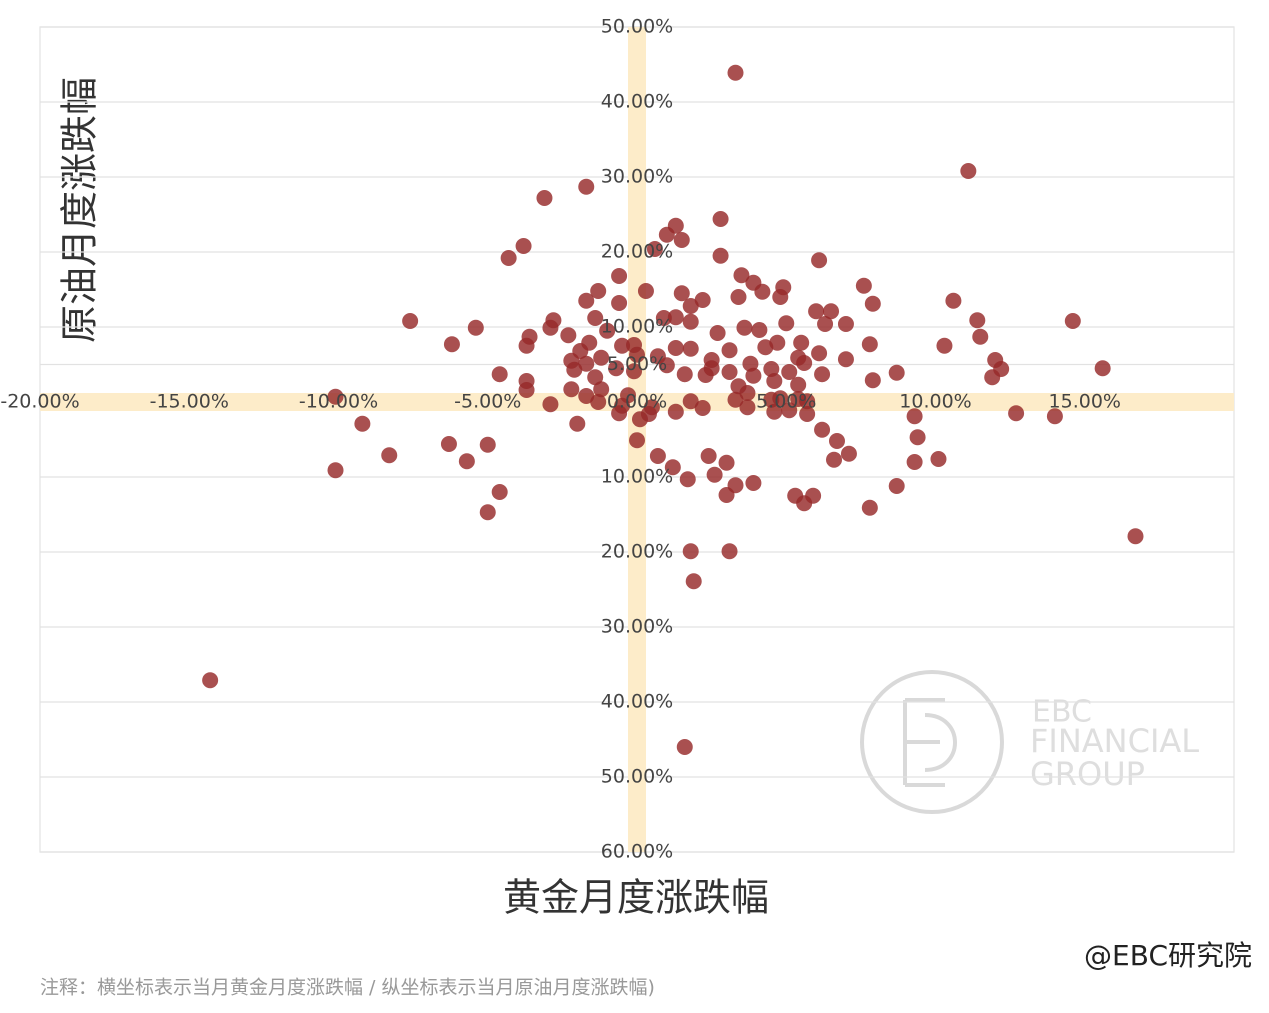 The image size is (1269, 1013). What do you see at coordinates (1085, 402) in the screenshot?
I see `x-tick-label: 15.00%` at bounding box center [1085, 402].